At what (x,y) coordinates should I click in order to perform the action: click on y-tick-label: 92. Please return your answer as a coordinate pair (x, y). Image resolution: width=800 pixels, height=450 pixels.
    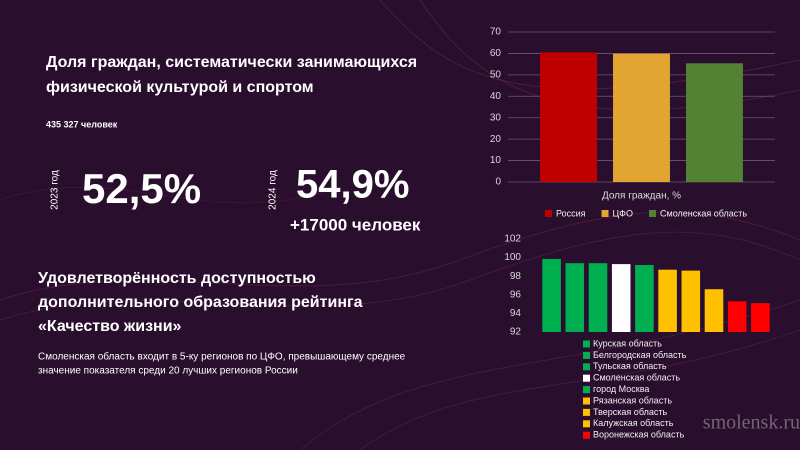
    Looking at the image, I should click on (516, 332).